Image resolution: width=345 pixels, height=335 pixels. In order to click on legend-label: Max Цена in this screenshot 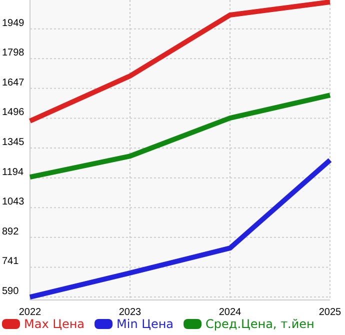, I will do `click(54, 324)`.